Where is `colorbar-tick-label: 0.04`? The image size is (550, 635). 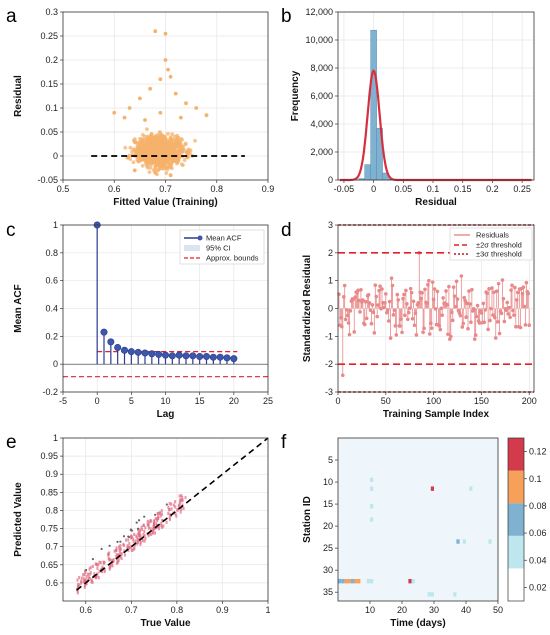 colorbar-tick-label: 0.04 is located at coordinates (538, 560).